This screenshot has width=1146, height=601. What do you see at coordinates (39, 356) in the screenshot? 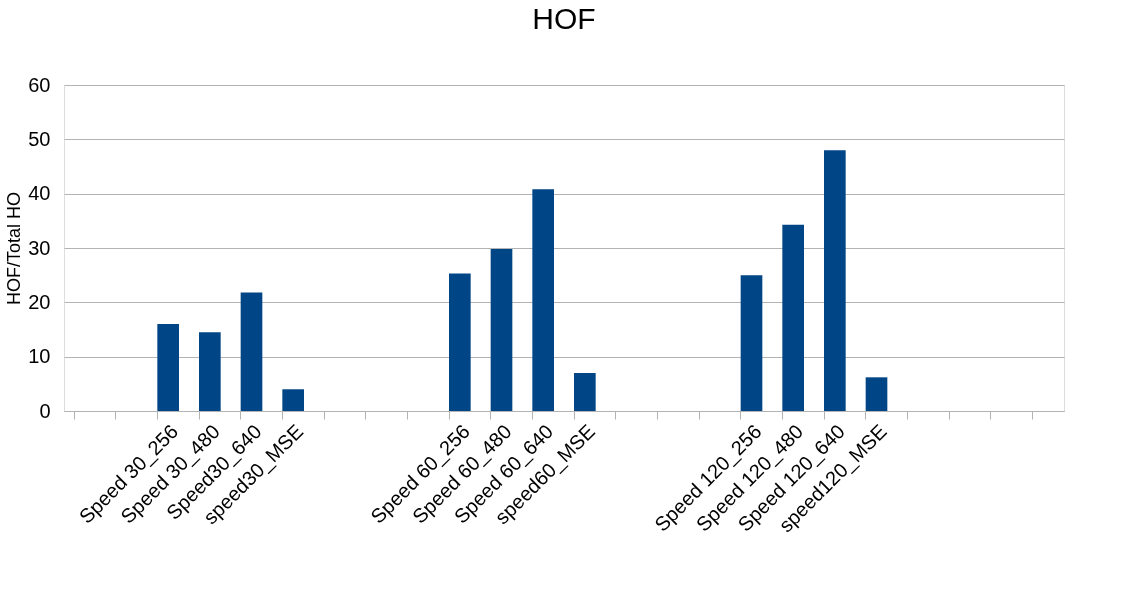
I see `y-tick-label: 10` at bounding box center [39, 356].